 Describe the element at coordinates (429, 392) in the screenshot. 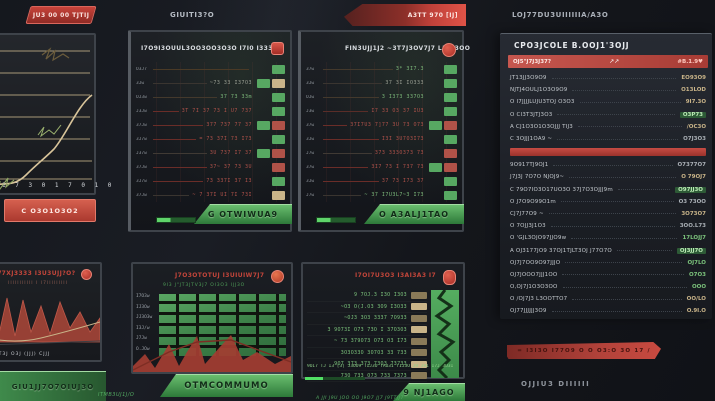

I see `footer-button-right: 9 NJ1AGO` at that location.